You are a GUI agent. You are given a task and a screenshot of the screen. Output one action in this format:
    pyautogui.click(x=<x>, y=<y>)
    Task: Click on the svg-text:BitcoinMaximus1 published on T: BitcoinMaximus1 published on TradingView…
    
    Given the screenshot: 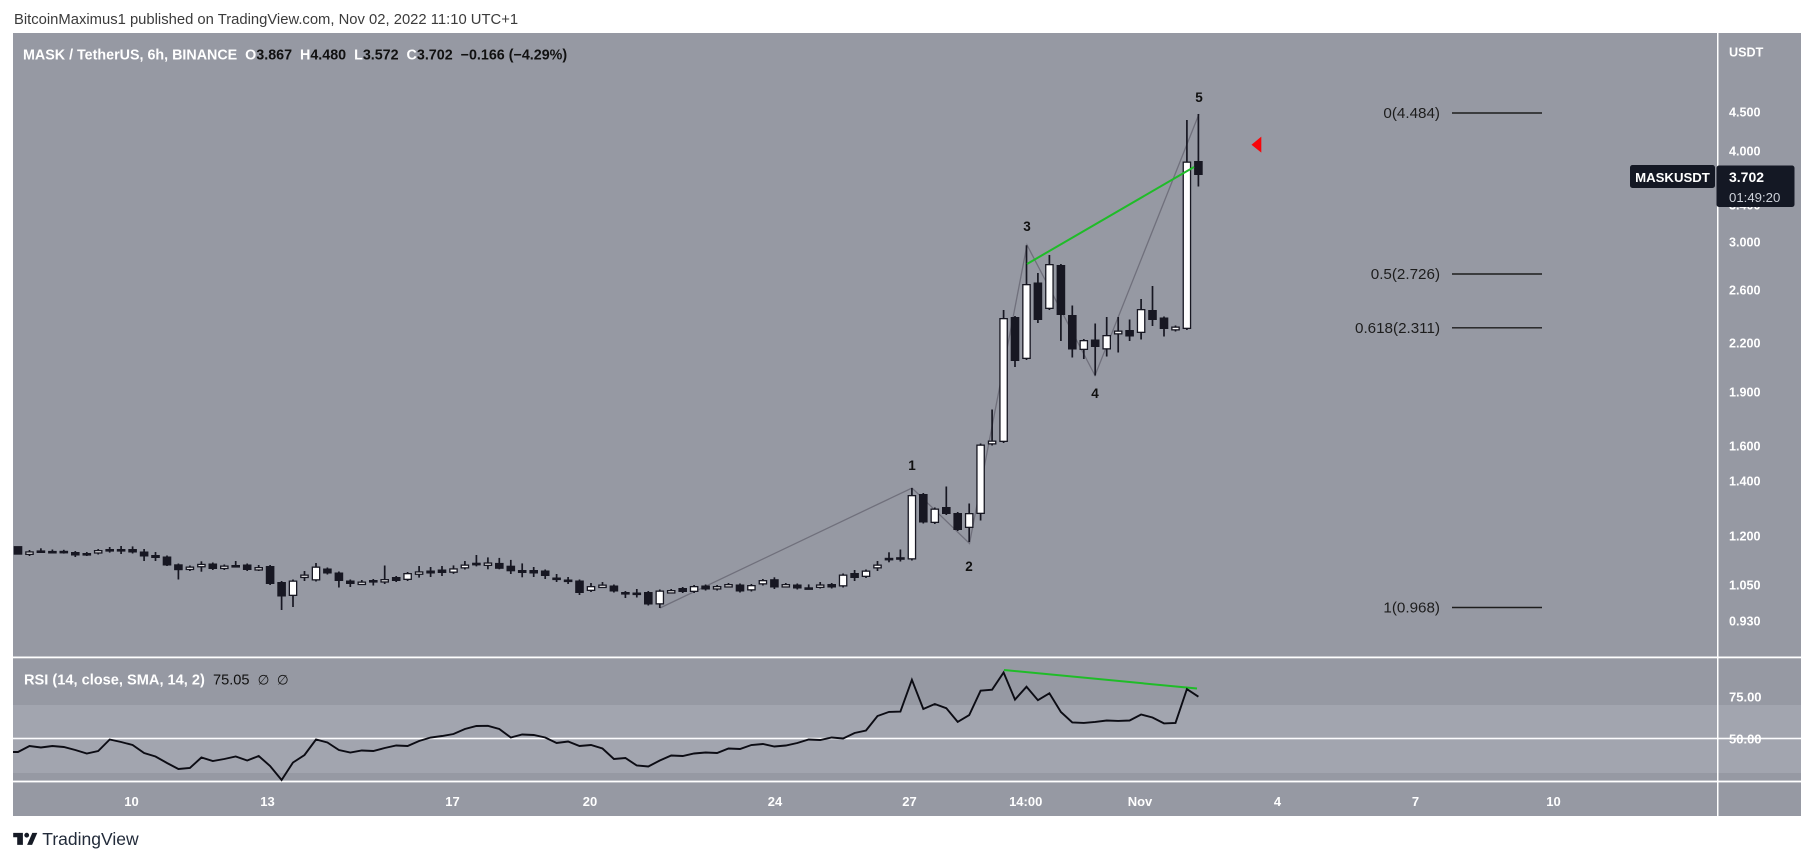 What is the action you would take?
    pyautogui.click(x=266, y=20)
    